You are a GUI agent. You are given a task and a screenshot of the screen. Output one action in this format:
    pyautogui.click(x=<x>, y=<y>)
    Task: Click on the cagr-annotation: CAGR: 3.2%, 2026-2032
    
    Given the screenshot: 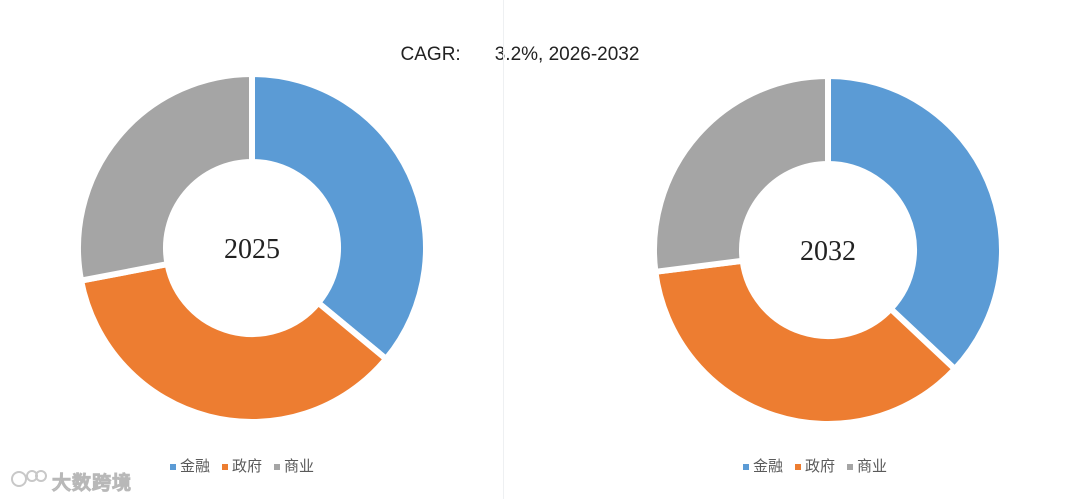 What is the action you would take?
    pyautogui.click(x=520, y=55)
    